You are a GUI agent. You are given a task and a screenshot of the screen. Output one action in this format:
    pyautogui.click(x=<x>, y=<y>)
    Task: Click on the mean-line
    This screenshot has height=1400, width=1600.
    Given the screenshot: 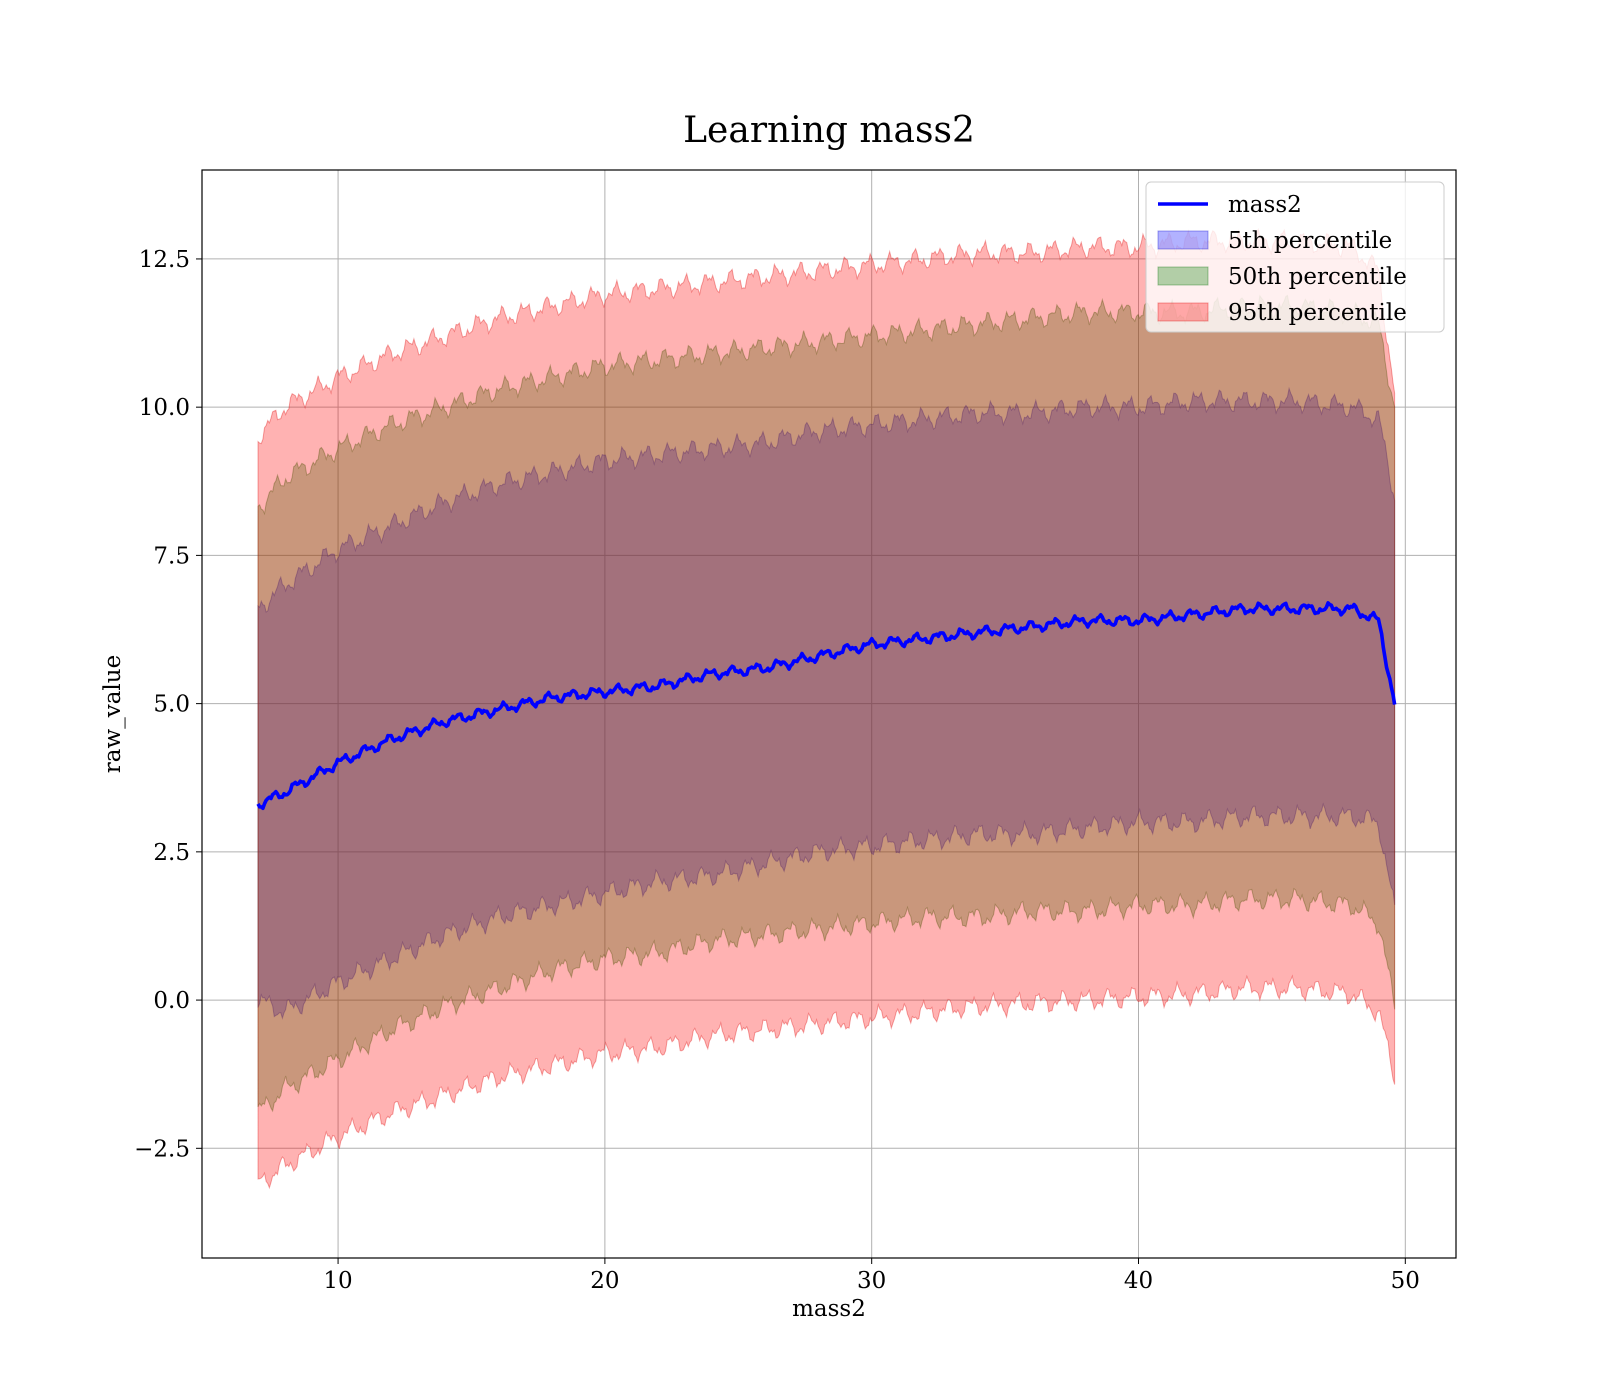 What is the action you would take?
    pyautogui.click(x=826, y=706)
    